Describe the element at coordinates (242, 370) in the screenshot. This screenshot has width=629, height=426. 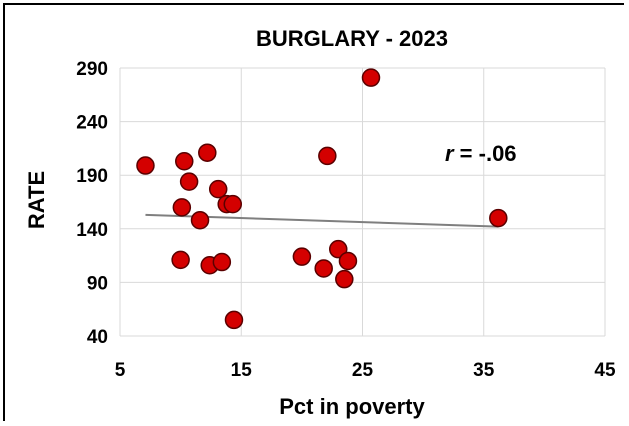
I see `x-tick-label: 15` at that location.